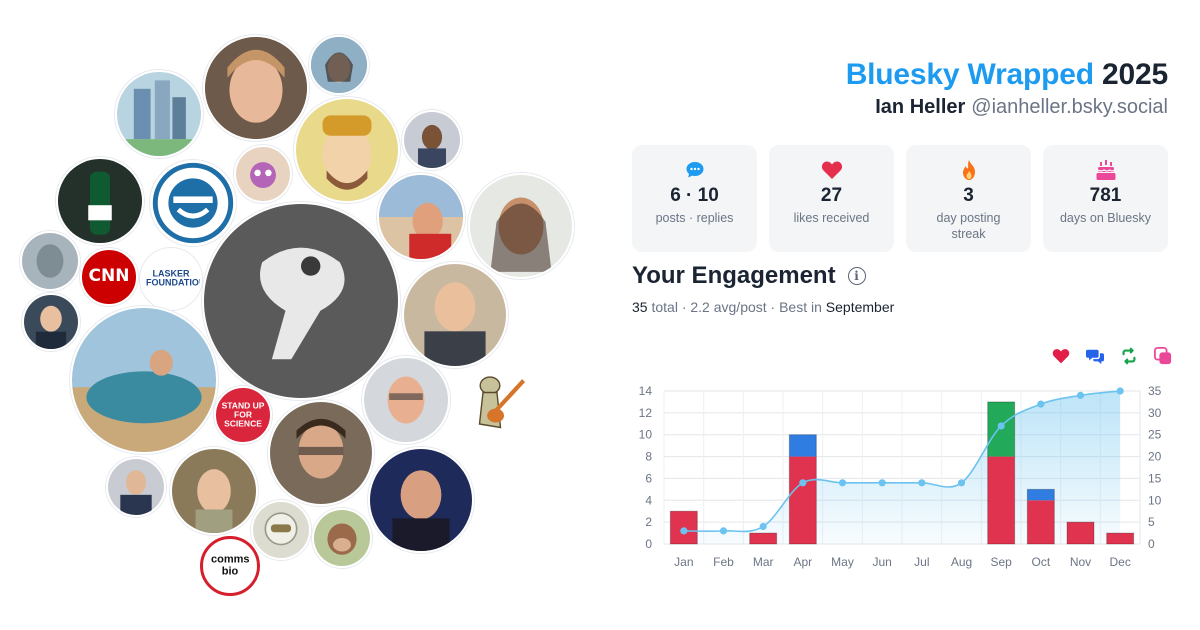 The width and height of the screenshot is (1200, 630). What do you see at coordinates (1151, 522) in the screenshot?
I see `y-tick-label-right: 5` at bounding box center [1151, 522].